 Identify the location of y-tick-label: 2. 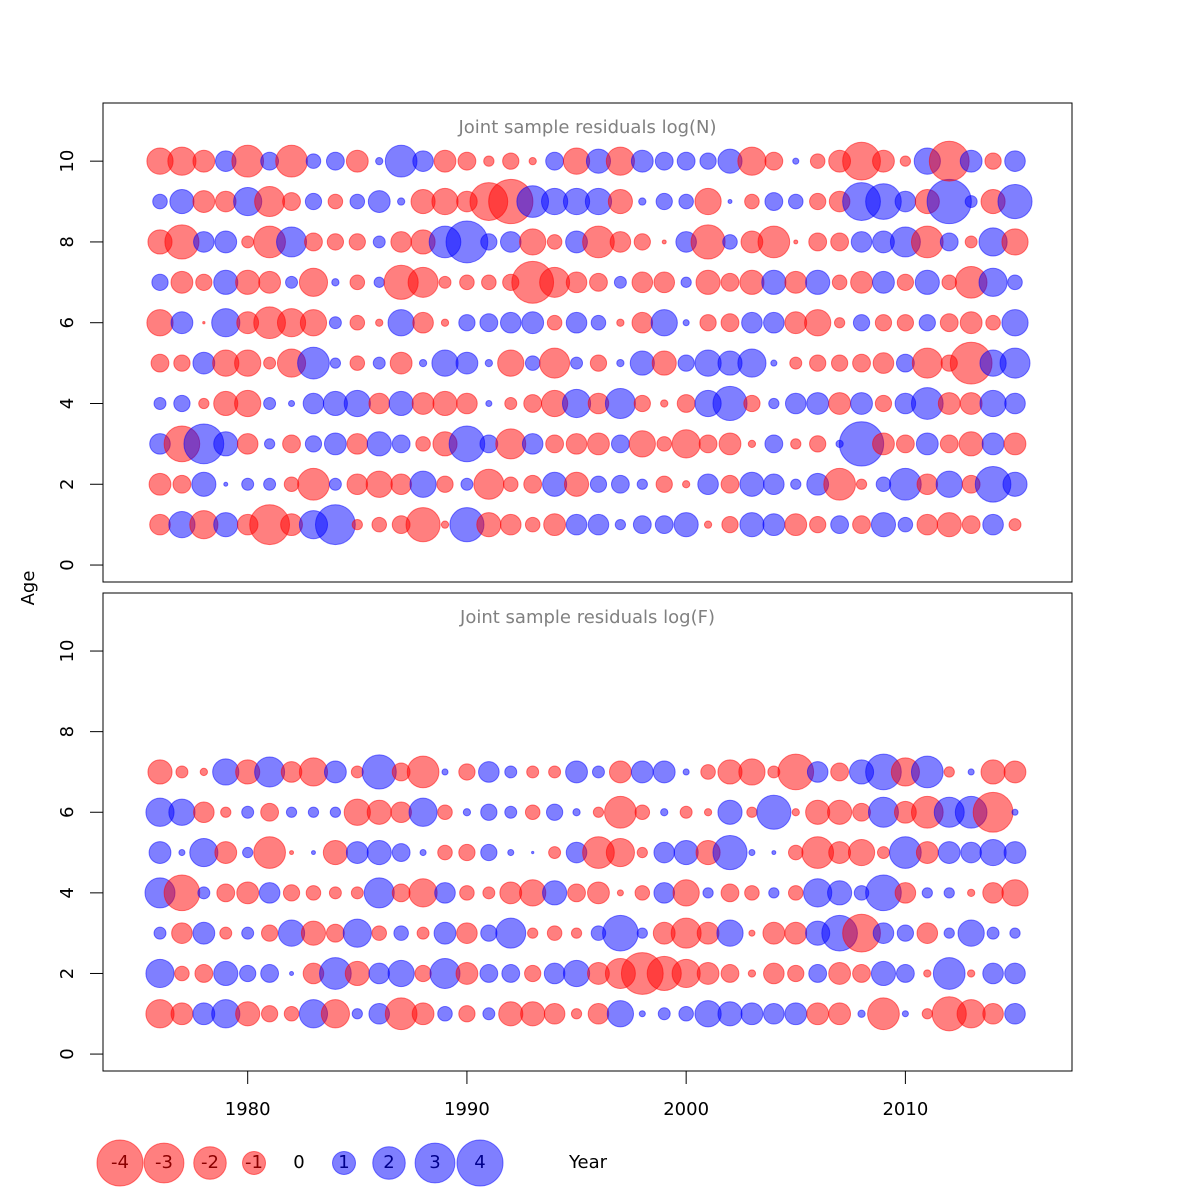
(67, 484).